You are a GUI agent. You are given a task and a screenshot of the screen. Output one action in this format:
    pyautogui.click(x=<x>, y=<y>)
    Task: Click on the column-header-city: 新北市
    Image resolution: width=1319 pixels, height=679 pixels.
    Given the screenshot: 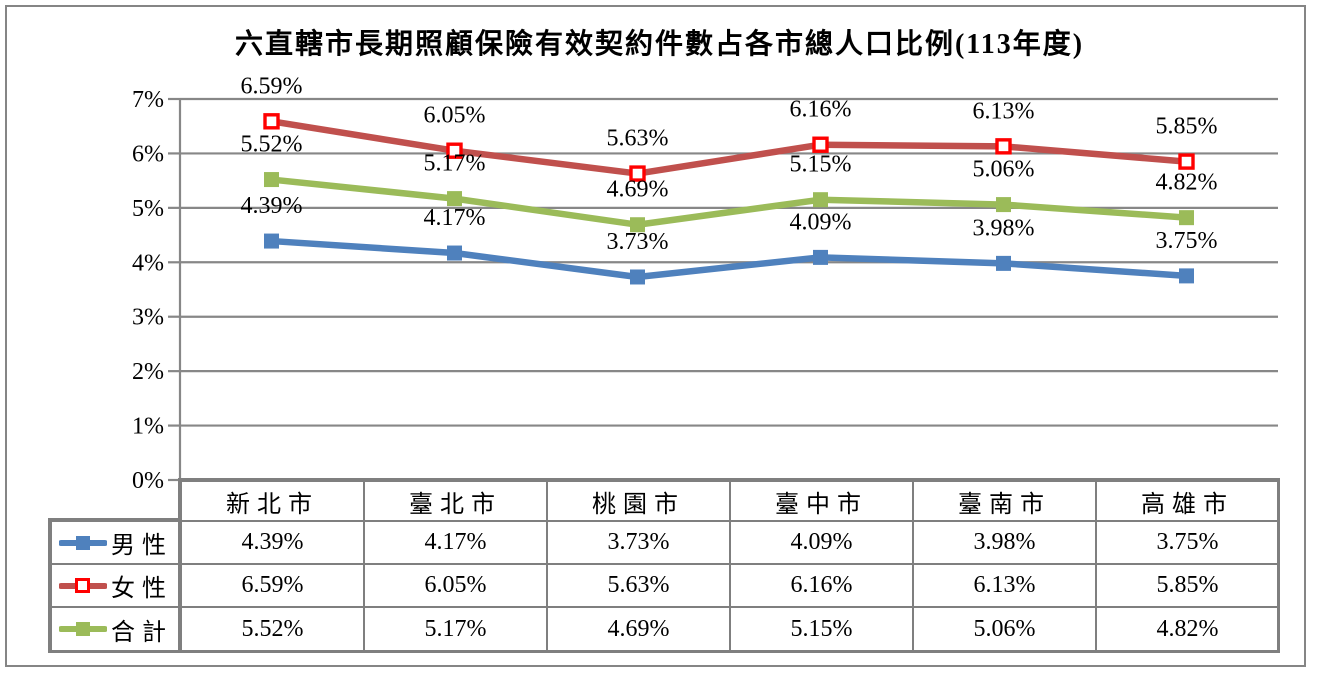 What is the action you would take?
    pyautogui.click(x=272, y=501)
    